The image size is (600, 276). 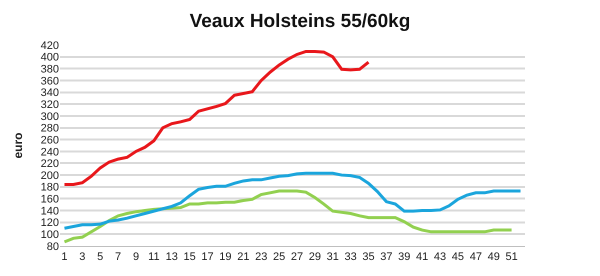 I want to click on x-tick-label: 39, so click(x=404, y=257).